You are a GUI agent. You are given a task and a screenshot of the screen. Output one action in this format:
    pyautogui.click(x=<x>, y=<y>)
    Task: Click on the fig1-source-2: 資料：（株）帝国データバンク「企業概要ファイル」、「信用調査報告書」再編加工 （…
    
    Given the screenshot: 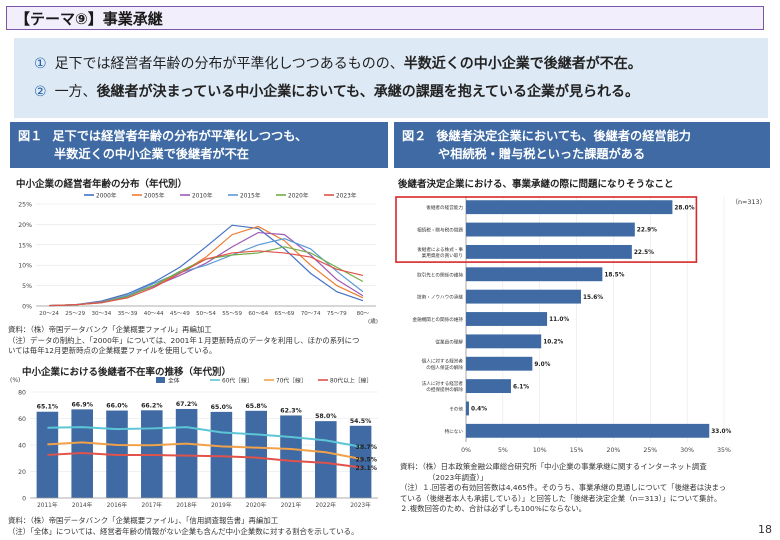 What is the action you would take?
    pyautogui.click(x=183, y=526)
    